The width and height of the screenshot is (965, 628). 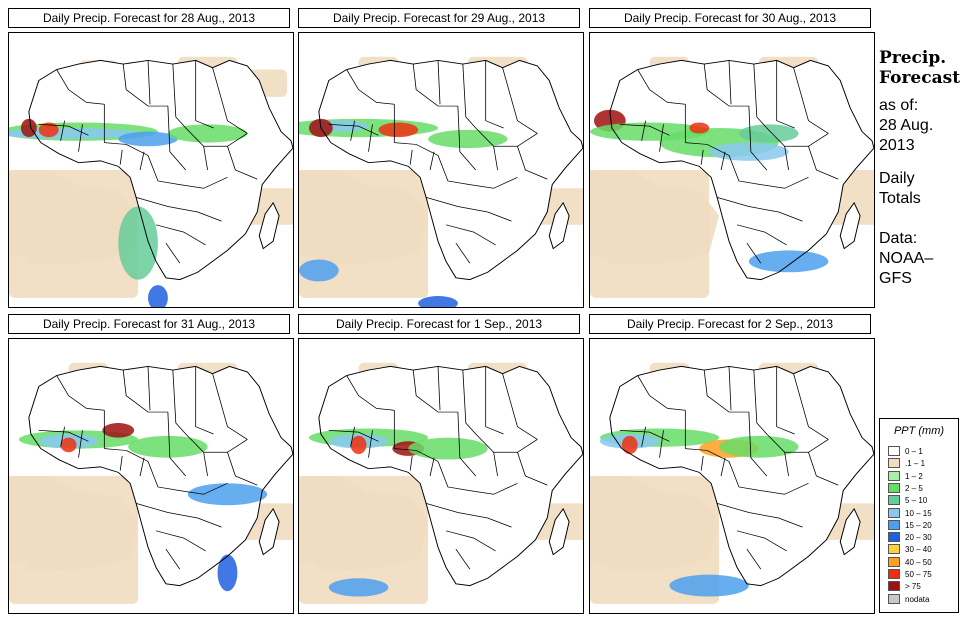 What do you see at coordinates (922, 68) in the screenshot?
I see `product-title: Precip. Forecast` at bounding box center [922, 68].